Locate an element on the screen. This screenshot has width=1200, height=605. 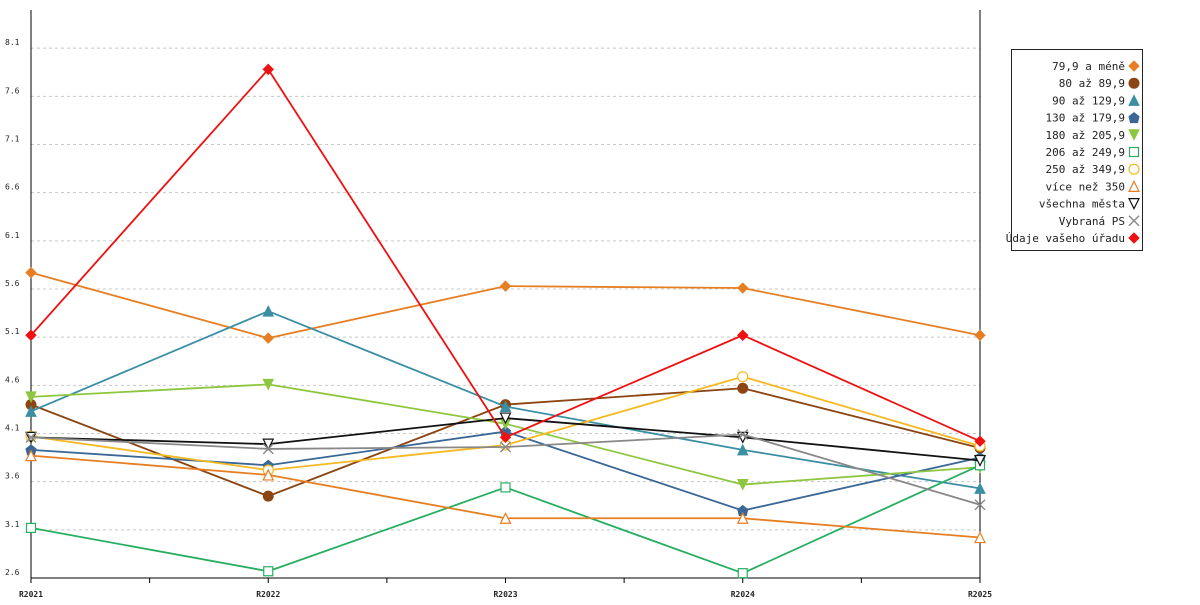
legend-item: 250 až 349,9 is located at coordinates (1093, 169).